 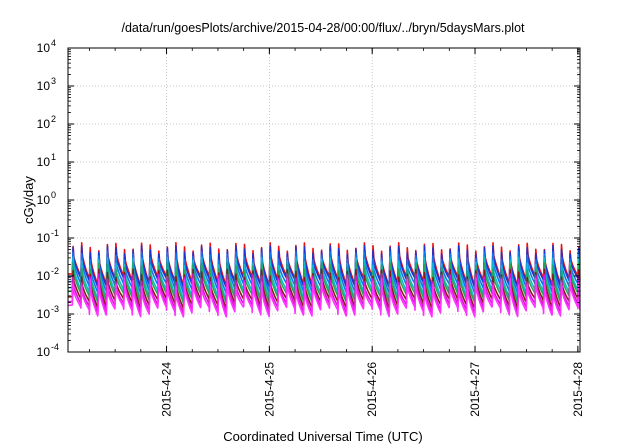 I want to click on x-tick-label: 2015-4-28, so click(x=578, y=389).